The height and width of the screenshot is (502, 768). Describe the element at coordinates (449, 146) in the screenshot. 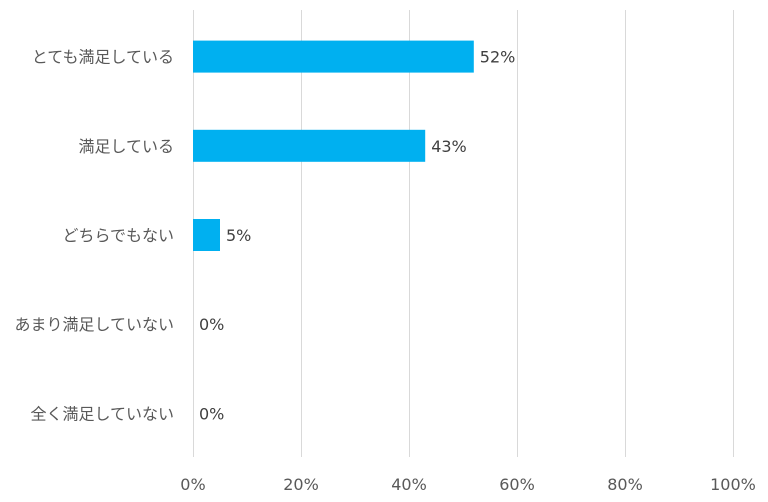

I see `data-label: 43%` at that location.